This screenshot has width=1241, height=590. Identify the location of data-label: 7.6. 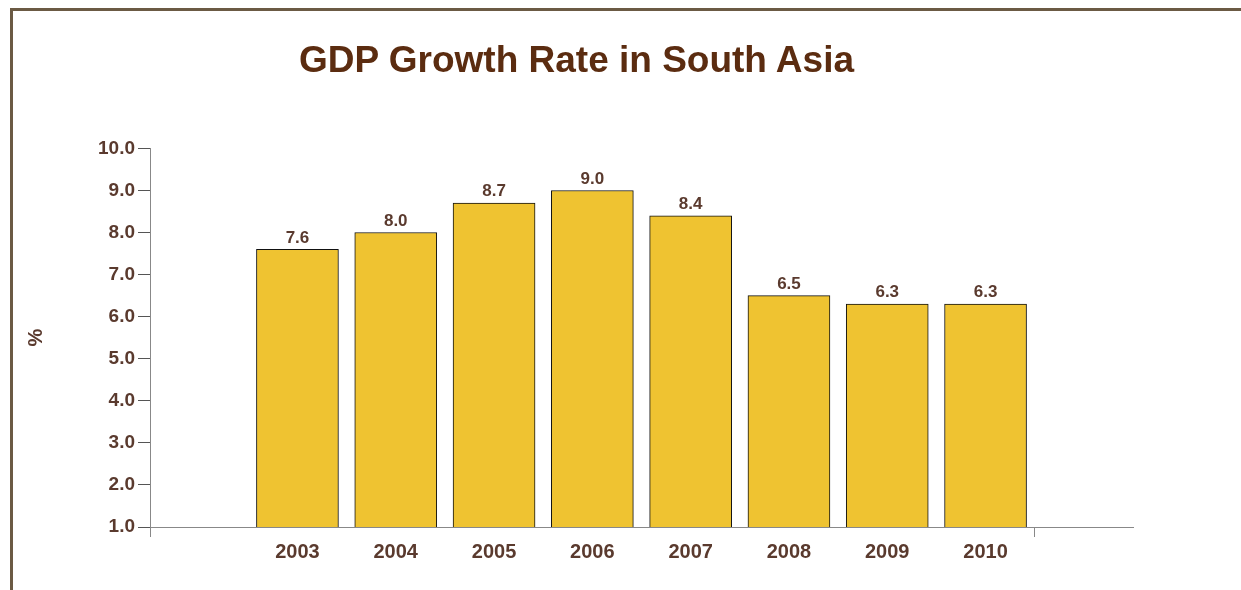
(297, 237).